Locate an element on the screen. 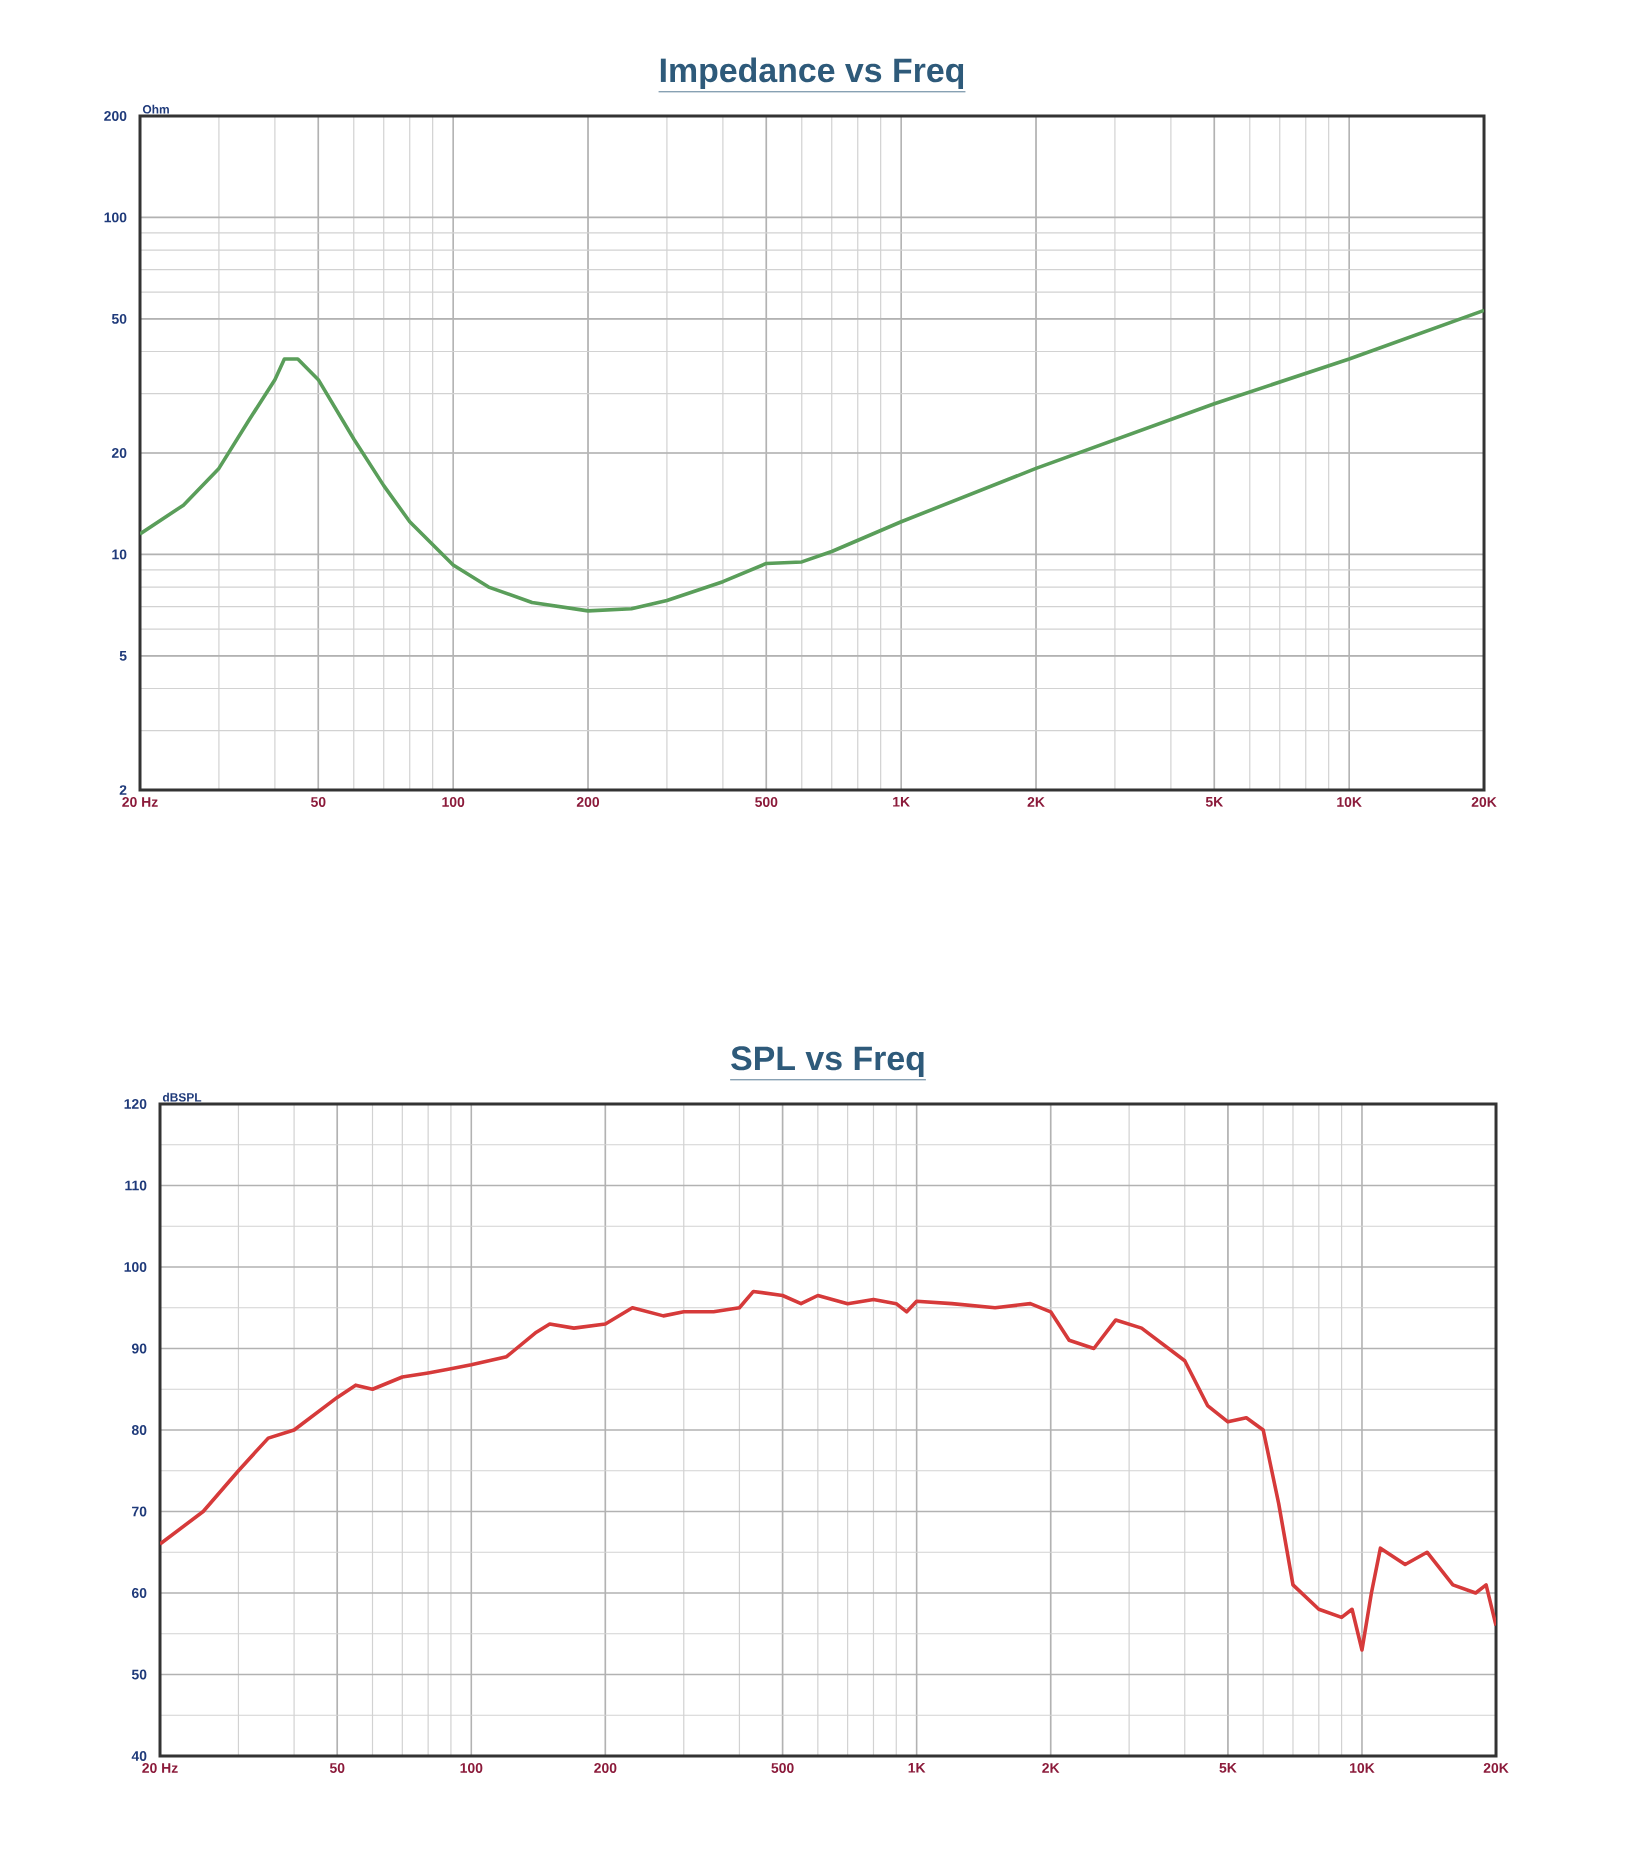  chart-title: SPL vs Freq is located at coordinates (827, 1061).